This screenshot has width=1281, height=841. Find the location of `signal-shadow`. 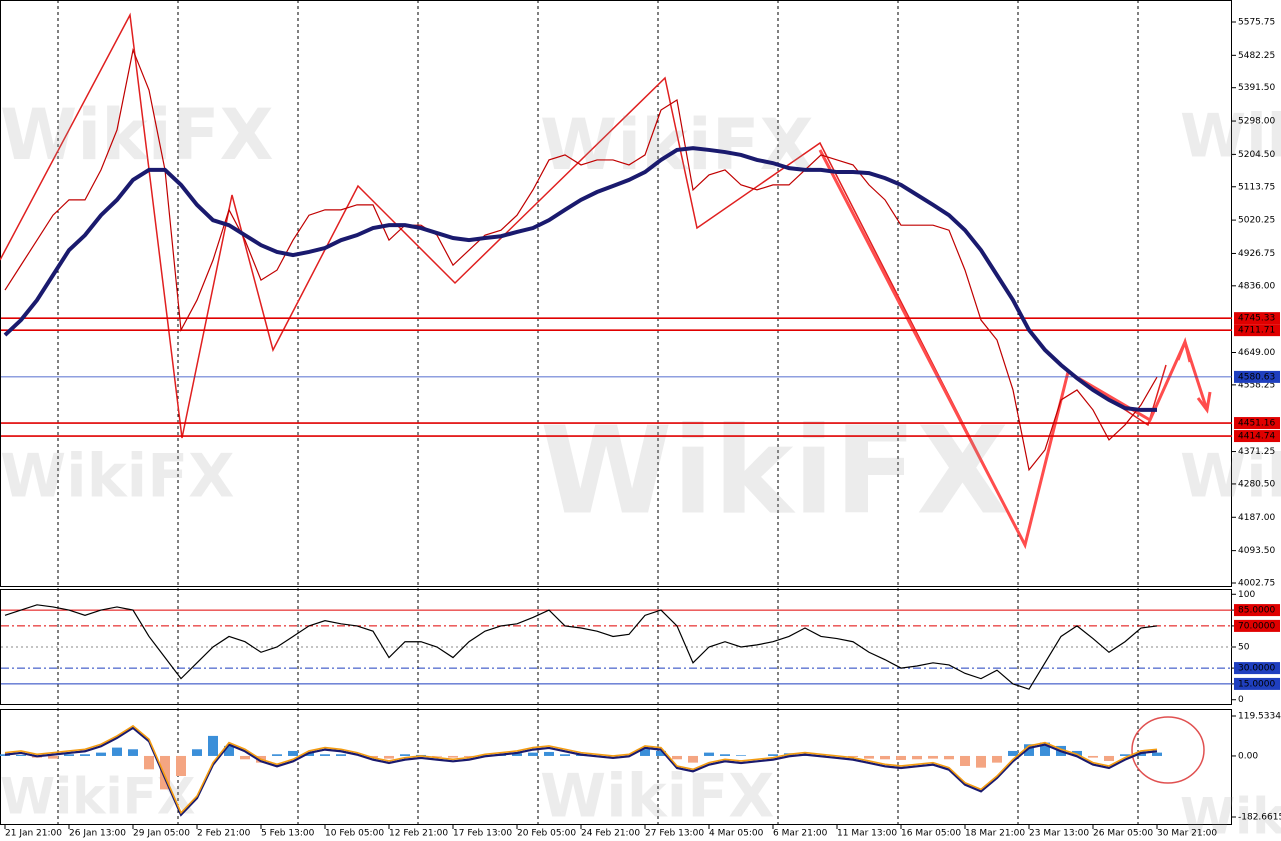

signal-shadow is located at coordinates (581, 771).